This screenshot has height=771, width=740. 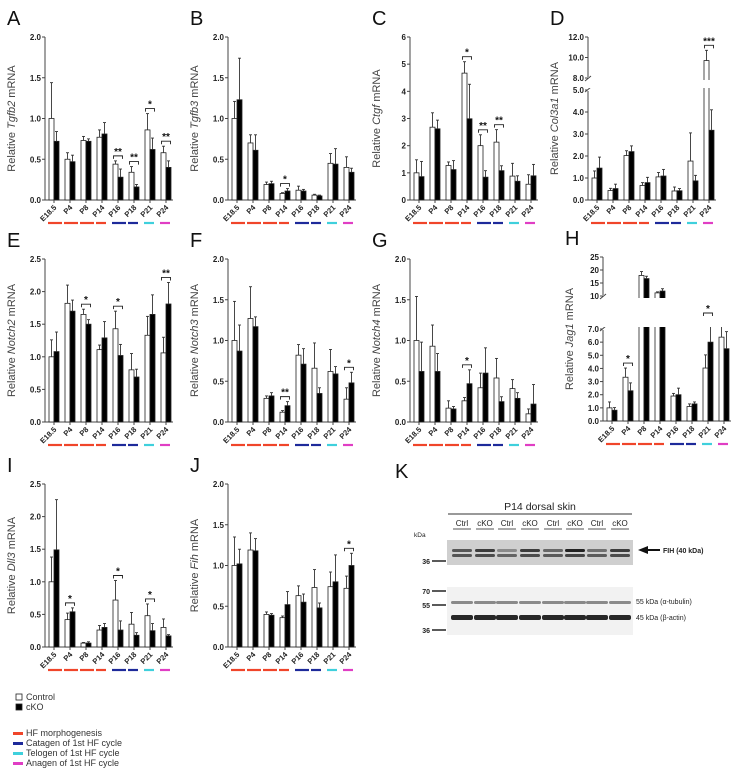 I want to click on y-tick-label: 0, so click(x=404, y=200).